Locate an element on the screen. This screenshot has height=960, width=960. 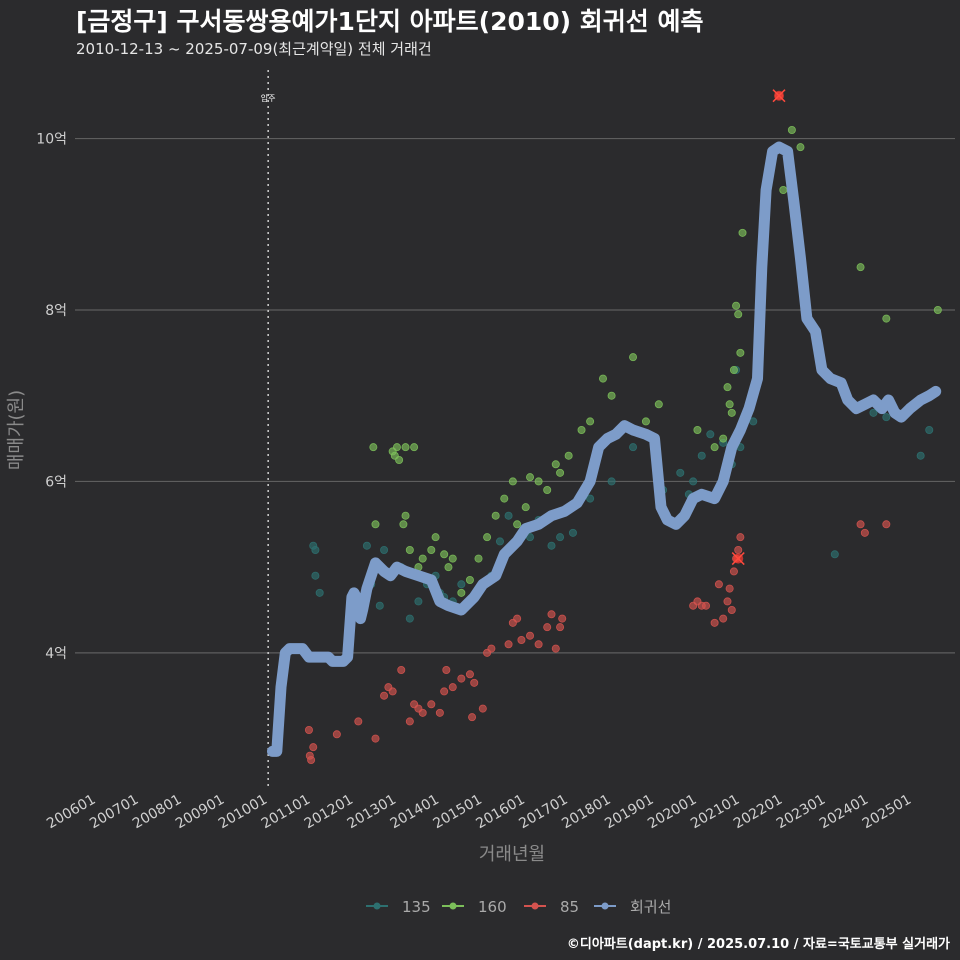
y-axis-ticks: 4억 6억 8억 10억 is located at coordinates (51, 397).